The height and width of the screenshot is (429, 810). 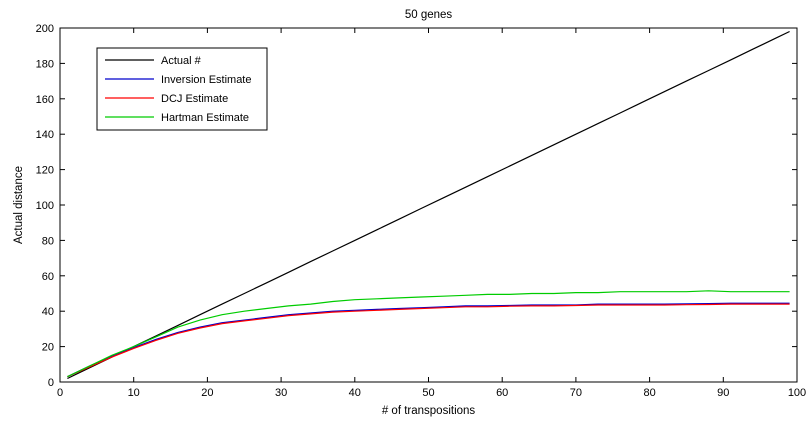 What do you see at coordinates (60, 393) in the screenshot?
I see `x-tick-label: 0` at bounding box center [60, 393].